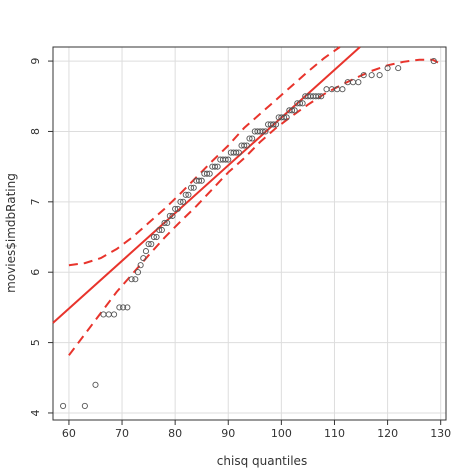  I want to click on y-tick-label: 6, so click(35, 272).